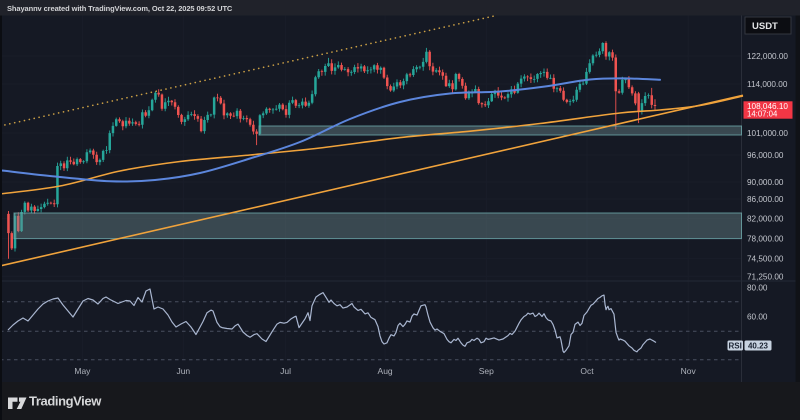 This screenshot has height=420, width=800. Describe the element at coordinates (757, 317) in the screenshot. I see `svg-text: 60.00` at that location.